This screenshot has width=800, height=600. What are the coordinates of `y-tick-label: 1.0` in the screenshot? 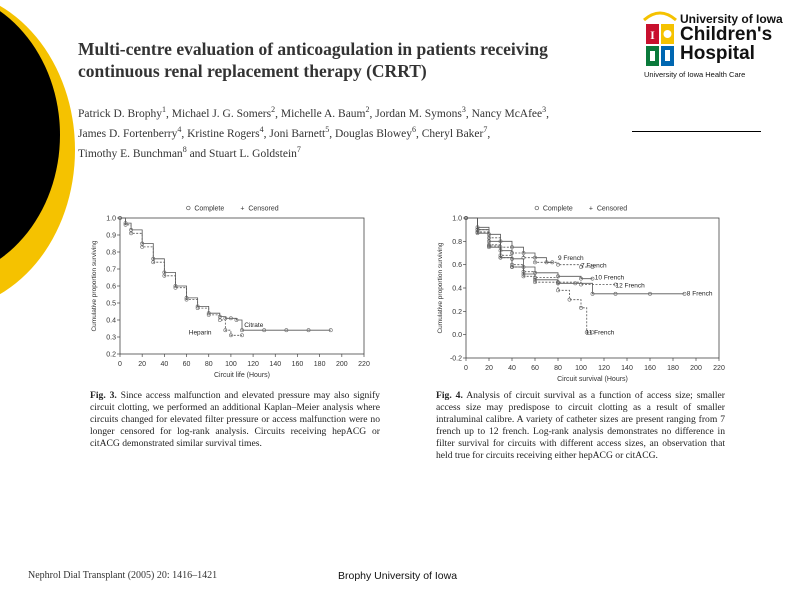 It's located at (111, 219).